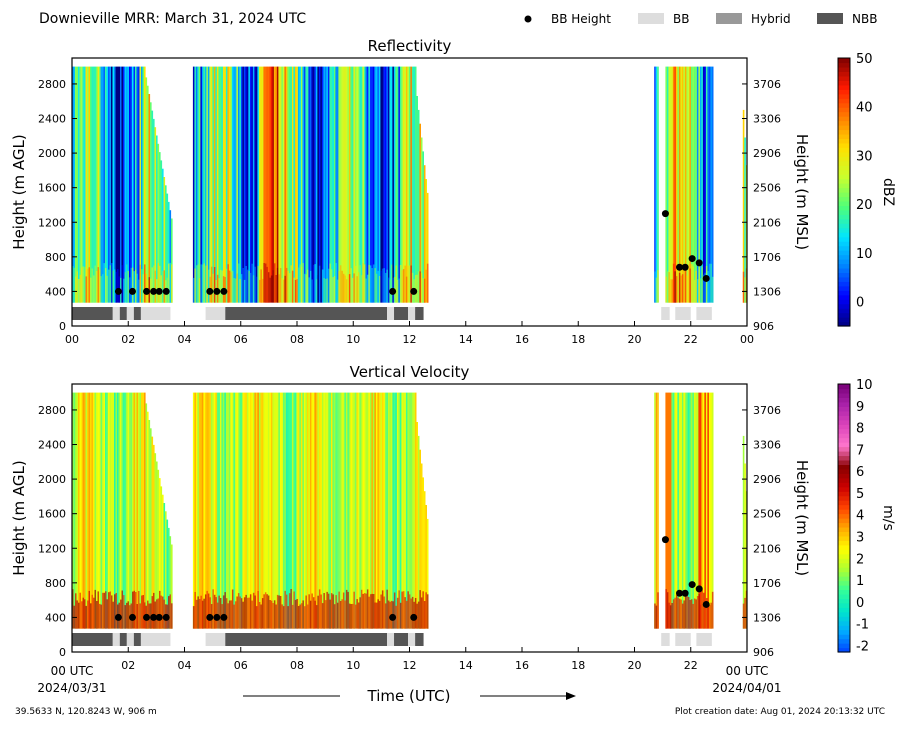 The image size is (900, 729). What do you see at coordinates (62, 326) in the screenshot?
I see `y-tick-label: 0` at bounding box center [62, 326].